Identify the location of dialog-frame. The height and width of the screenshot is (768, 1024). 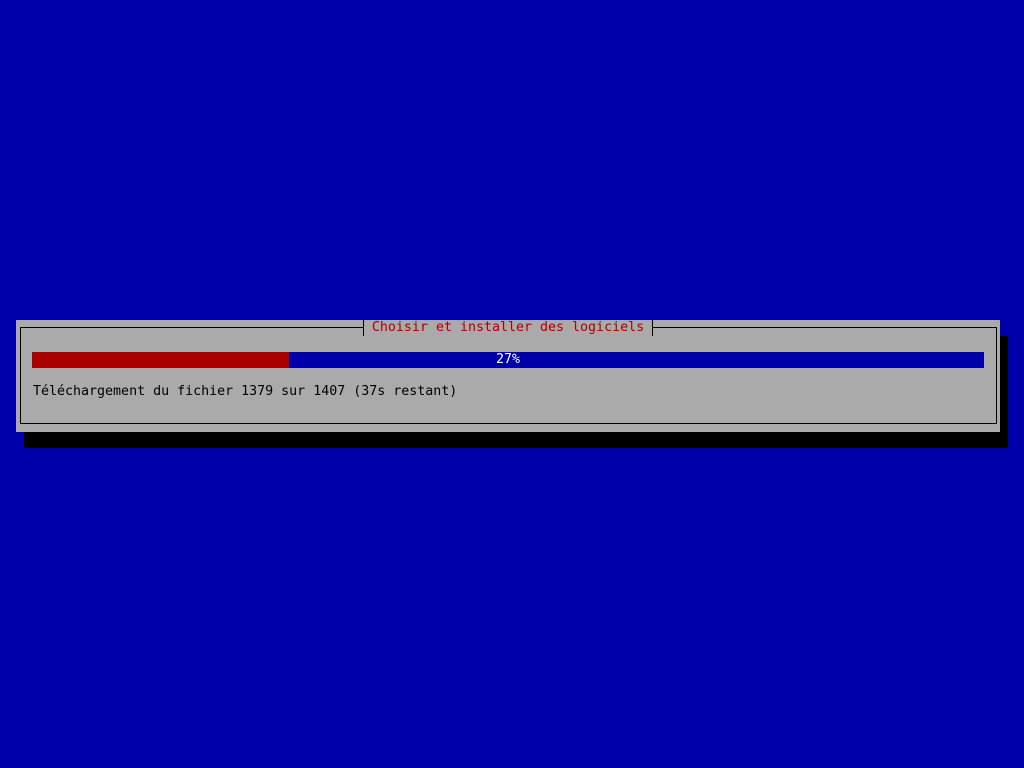
(508, 375).